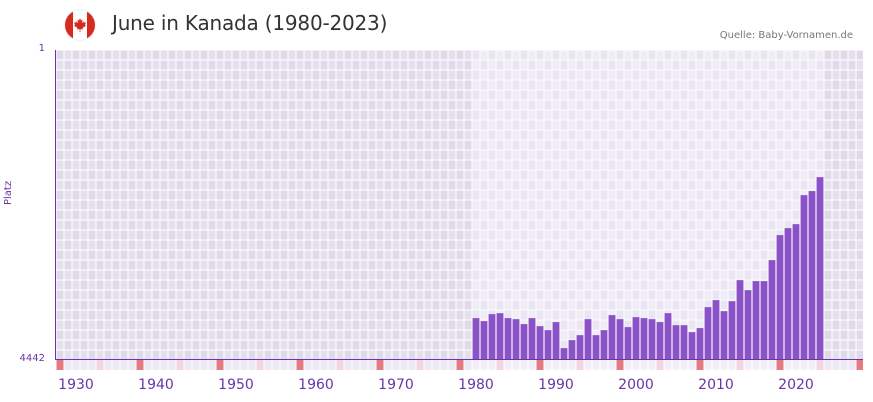 This screenshot has height=402, width=873. Describe the element at coordinates (716, 330) in the screenshot. I see `bar-2010` at that location.